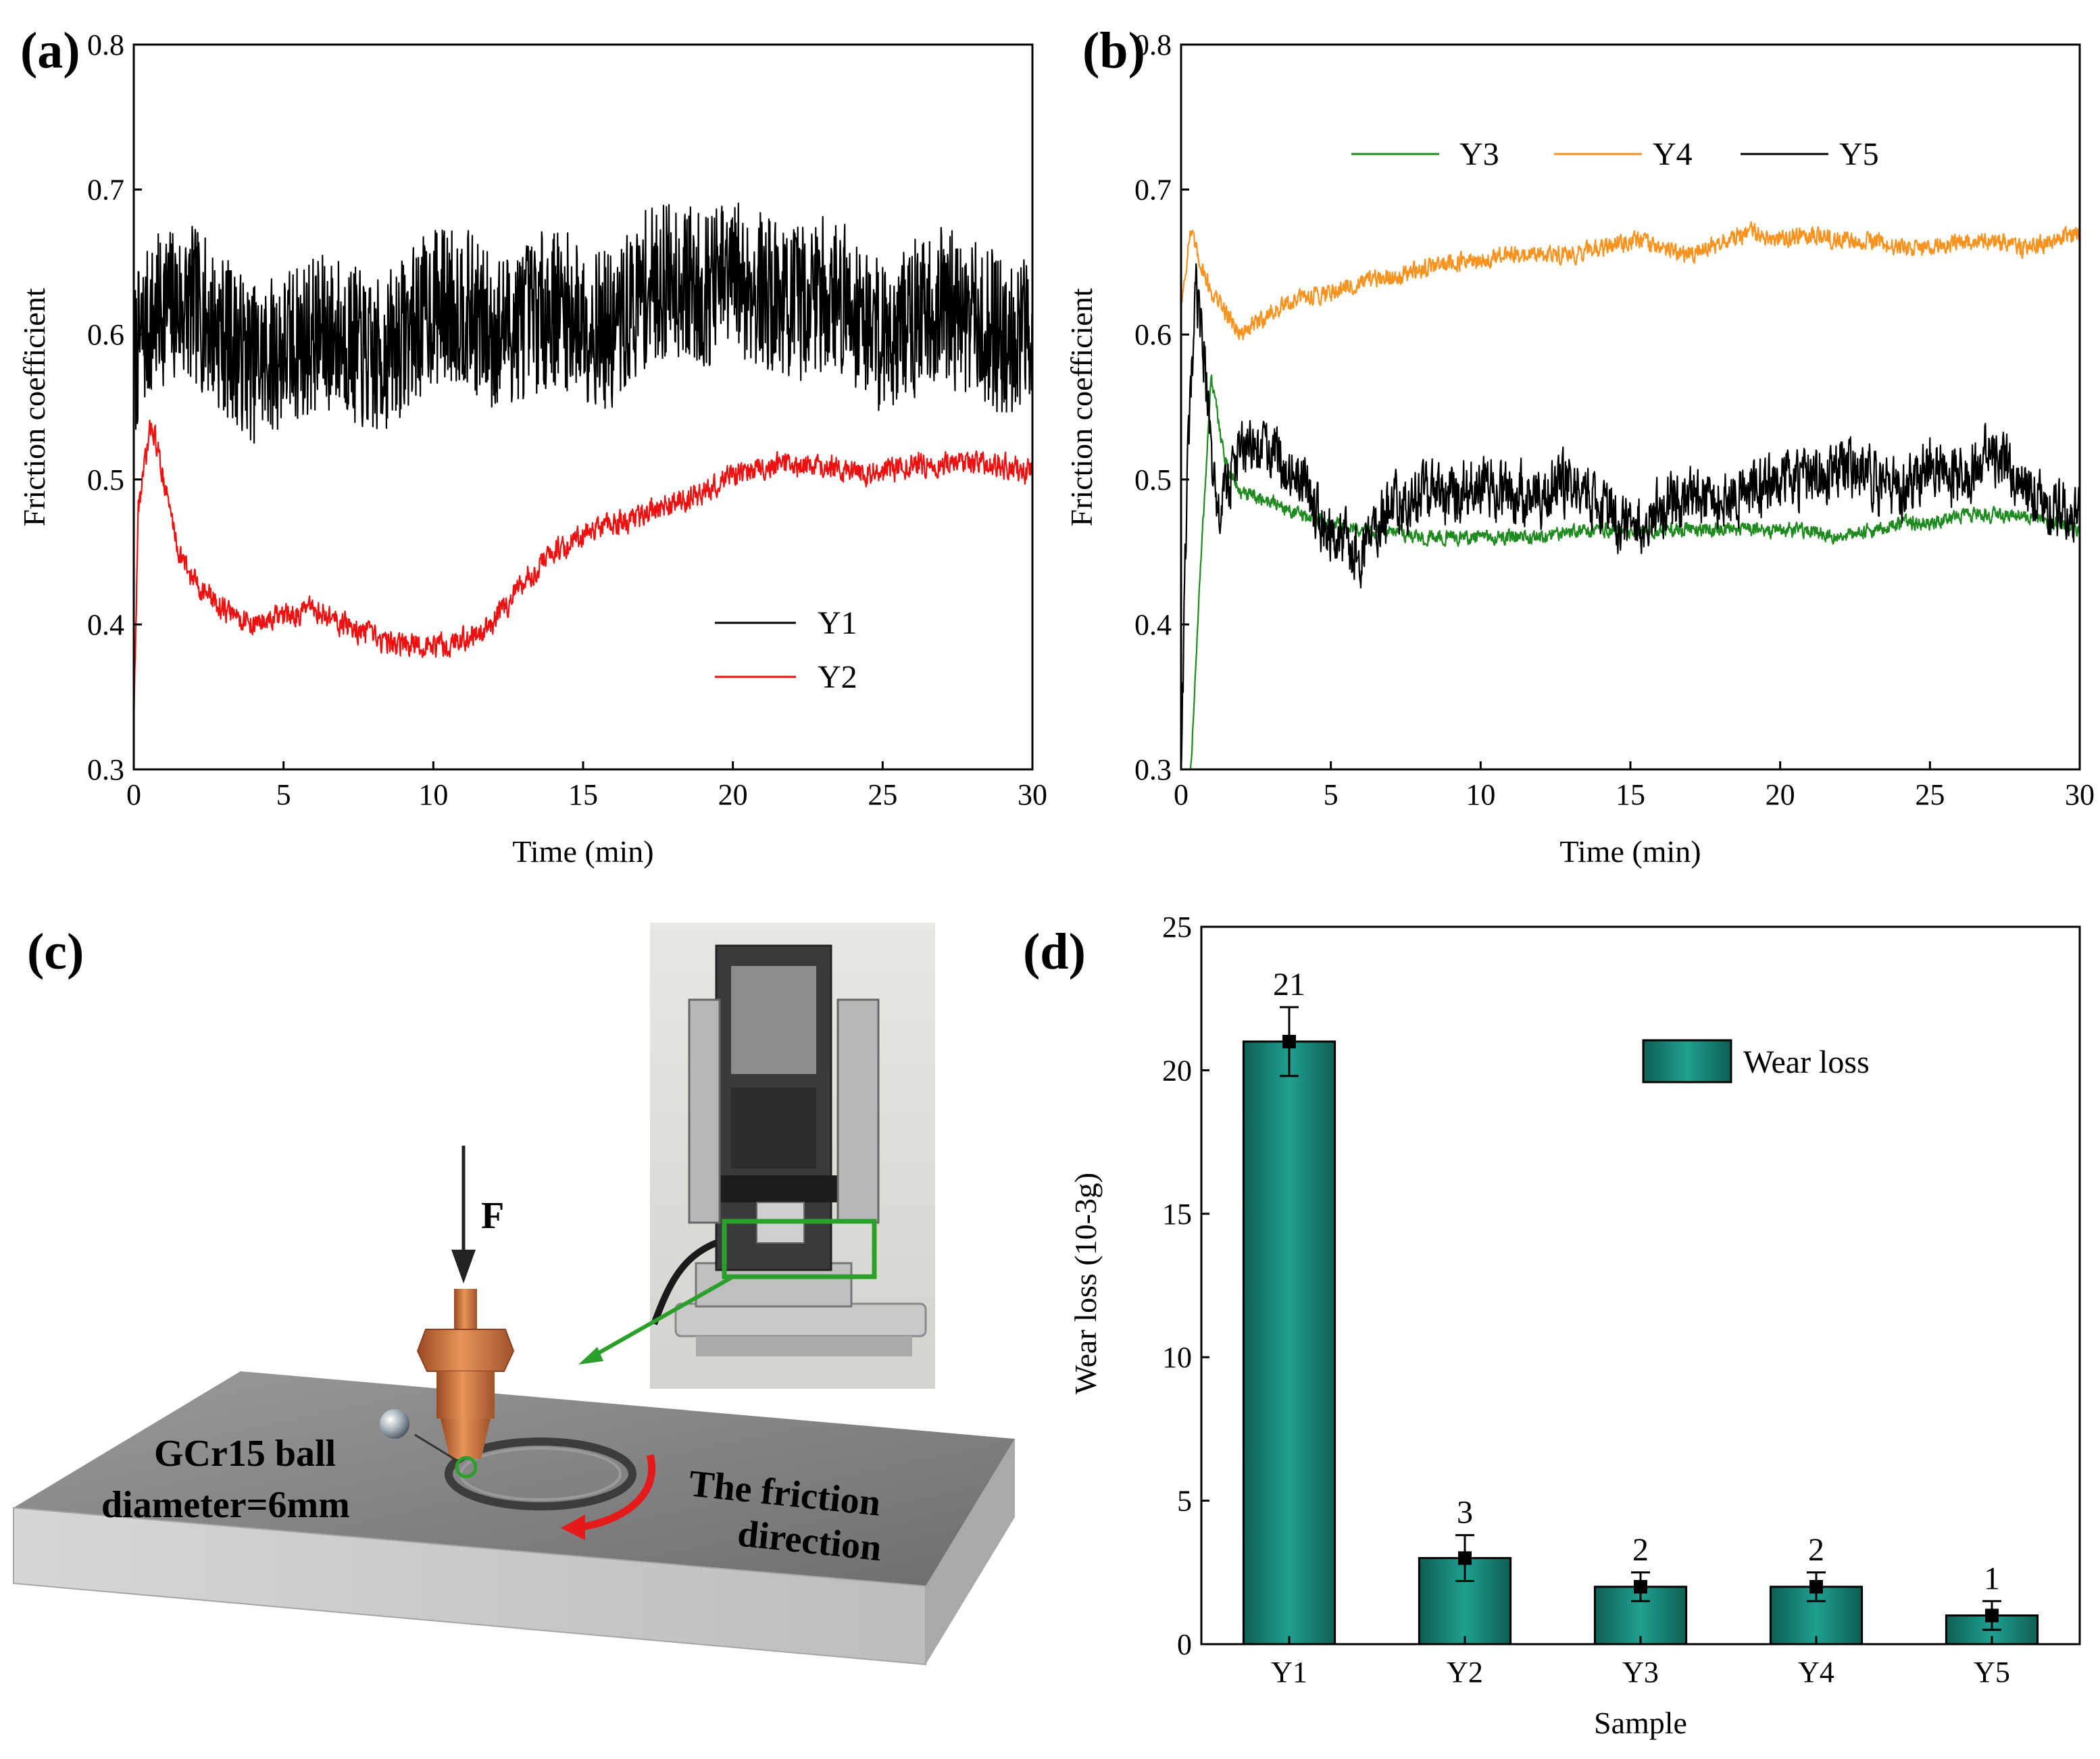  I want to click on panel-b-plot-area, so click(1630, 496).